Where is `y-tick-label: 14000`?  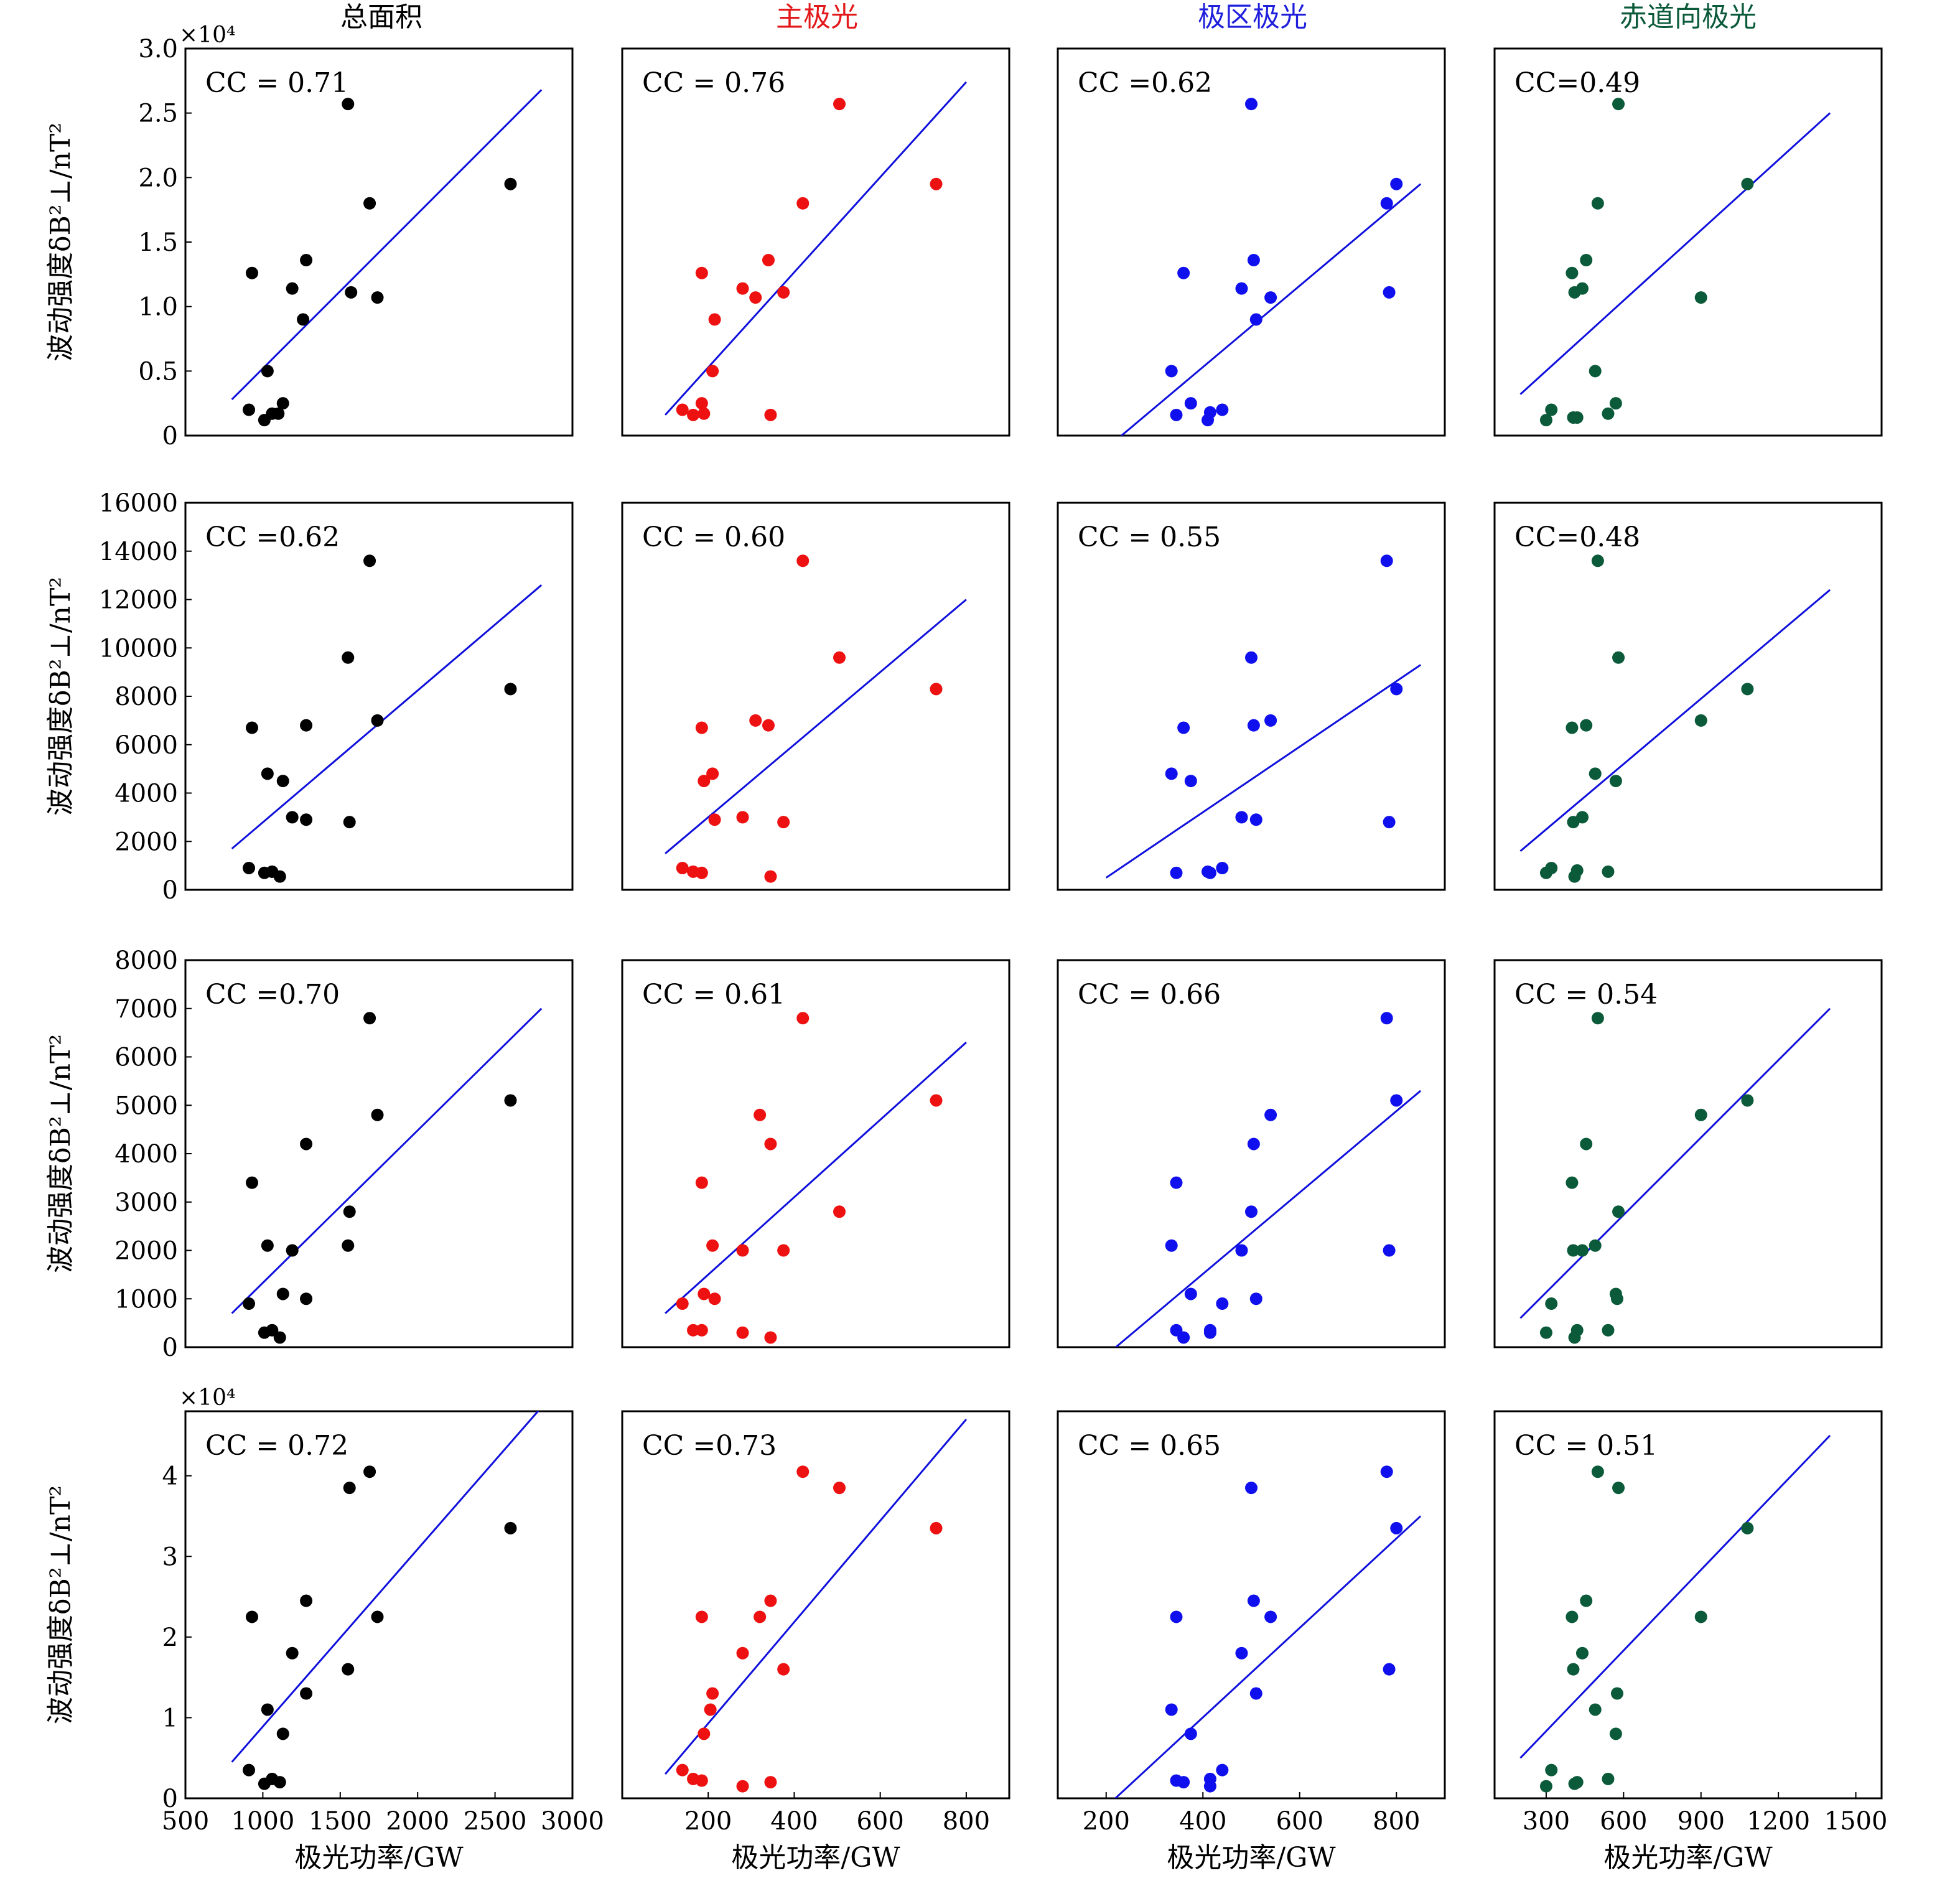
y-tick-label: 14000 is located at coordinates (138, 552).